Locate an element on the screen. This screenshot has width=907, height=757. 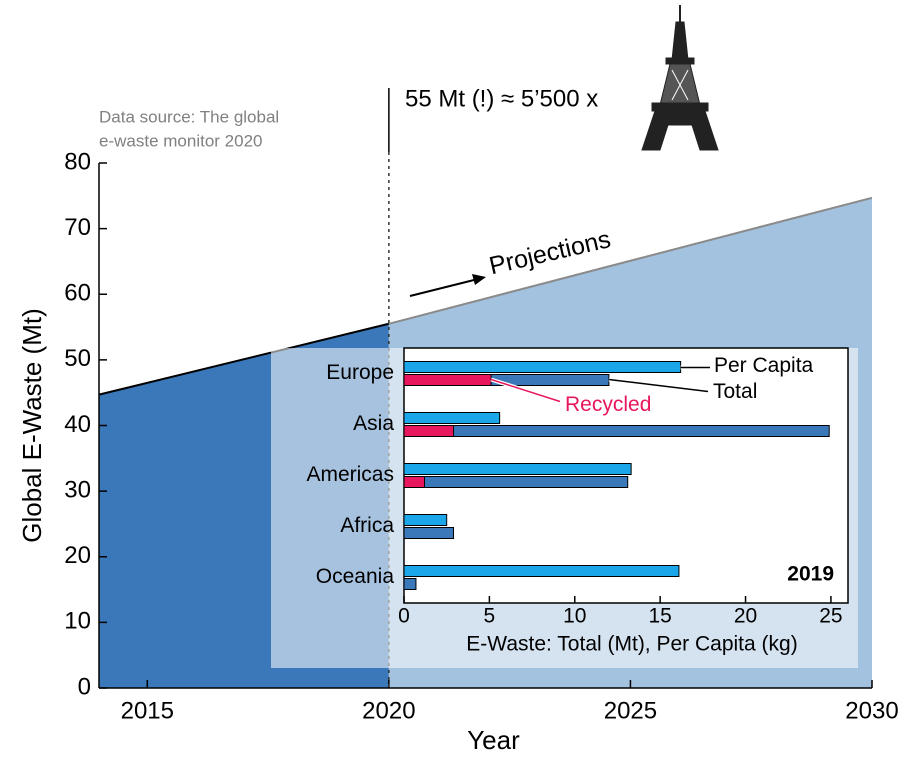
y-tick-label: 70 is located at coordinates (77, 227).